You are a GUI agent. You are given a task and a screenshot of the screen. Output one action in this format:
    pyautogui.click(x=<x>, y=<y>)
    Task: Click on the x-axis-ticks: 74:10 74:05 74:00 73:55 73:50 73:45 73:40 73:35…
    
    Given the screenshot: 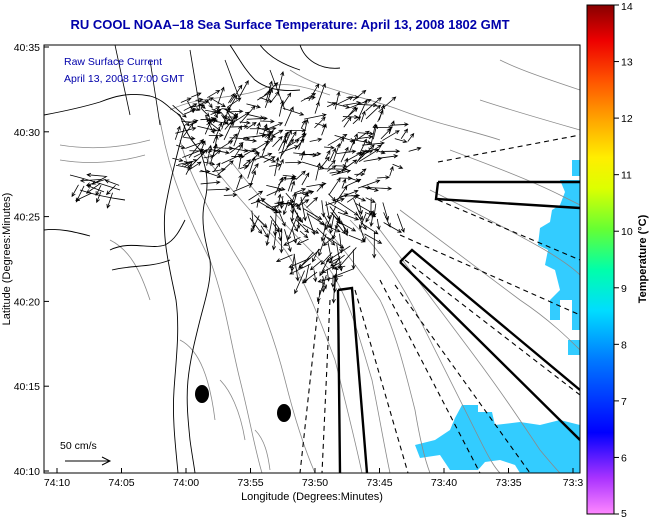 What is the action you would take?
    pyautogui.click(x=313, y=478)
    